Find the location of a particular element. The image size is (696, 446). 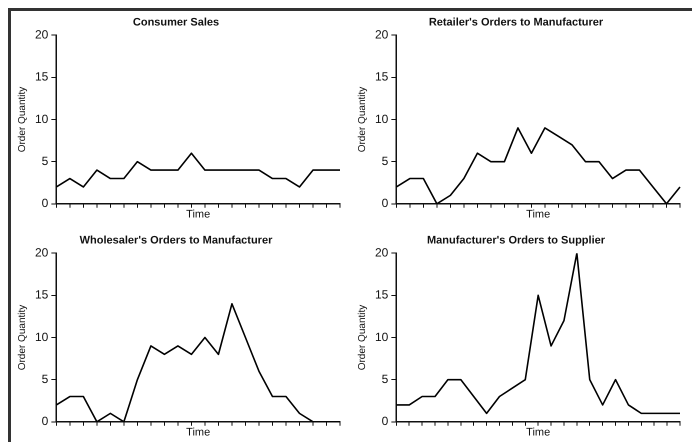

chart-title: Consumer Sales is located at coordinates (176, 22).